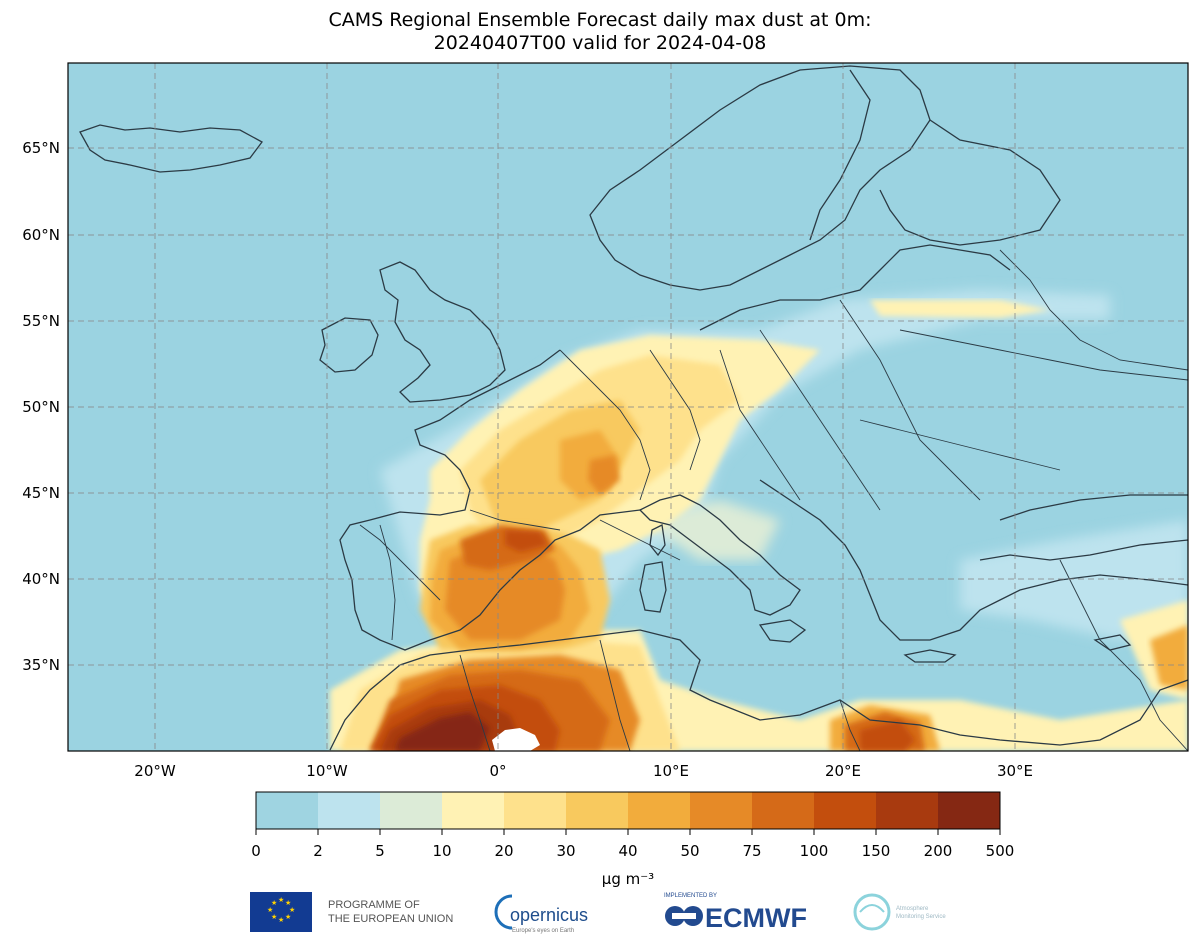 This screenshot has width=1200, height=948. What do you see at coordinates (671, 771) in the screenshot?
I see `lon-tick-10e: 10°E` at bounding box center [671, 771].